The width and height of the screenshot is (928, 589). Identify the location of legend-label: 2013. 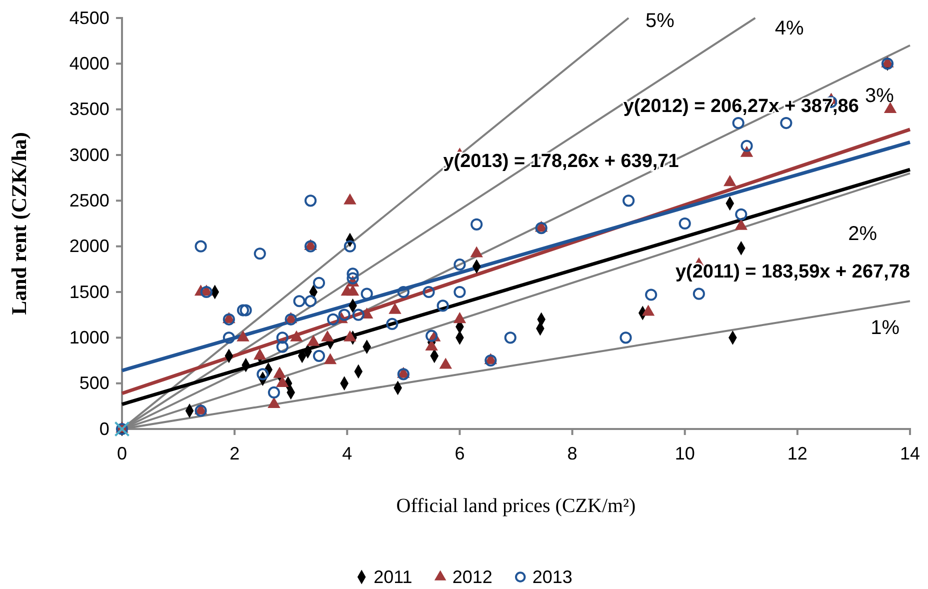
(552, 577).